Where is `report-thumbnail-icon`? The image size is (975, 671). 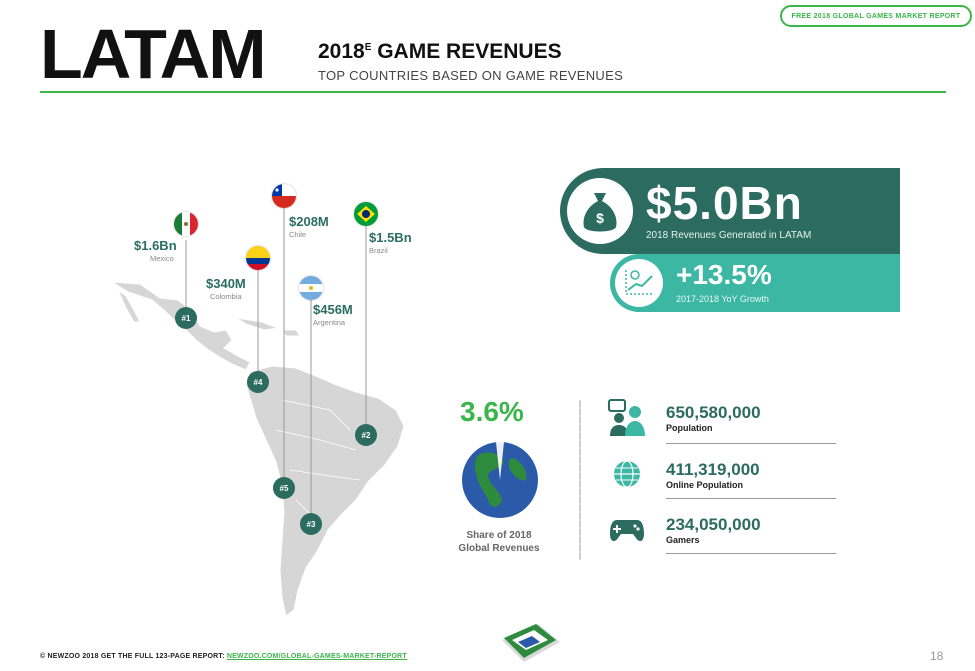 report-thumbnail-icon is located at coordinates (531, 643).